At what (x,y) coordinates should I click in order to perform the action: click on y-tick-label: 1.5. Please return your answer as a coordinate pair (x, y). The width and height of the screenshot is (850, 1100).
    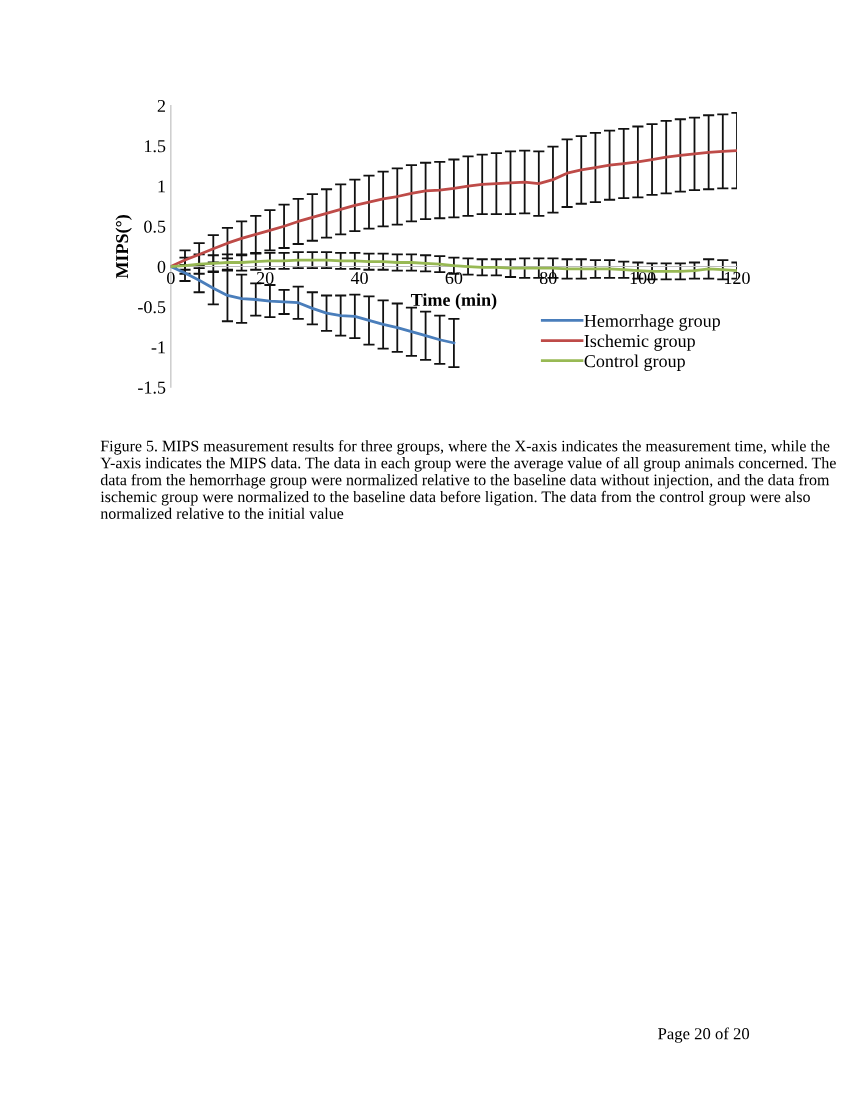
    Looking at the image, I should click on (155, 146).